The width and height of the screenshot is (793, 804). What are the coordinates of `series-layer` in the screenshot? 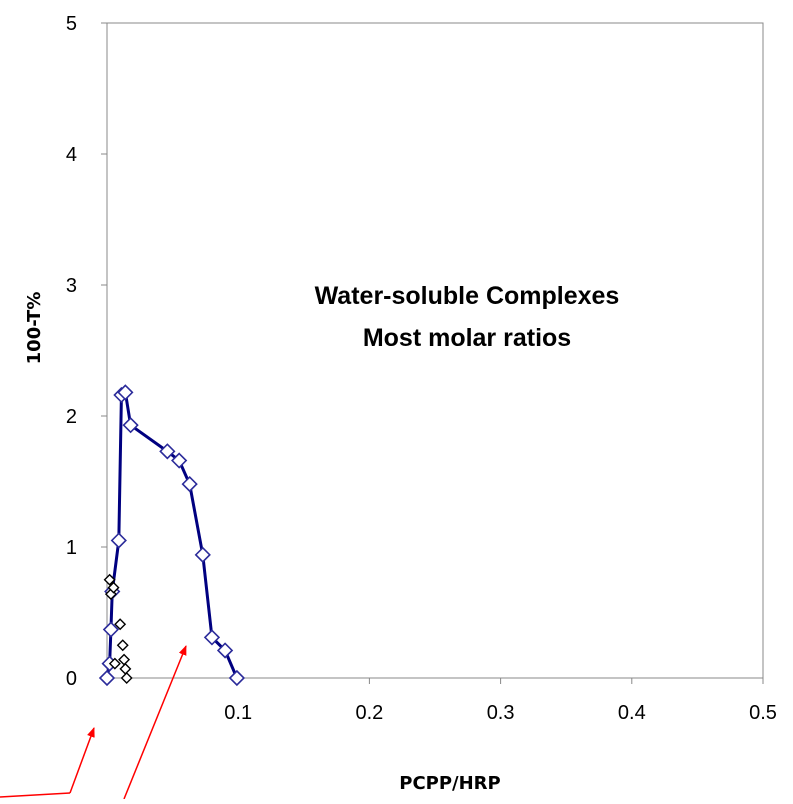 It's located at (172, 535).